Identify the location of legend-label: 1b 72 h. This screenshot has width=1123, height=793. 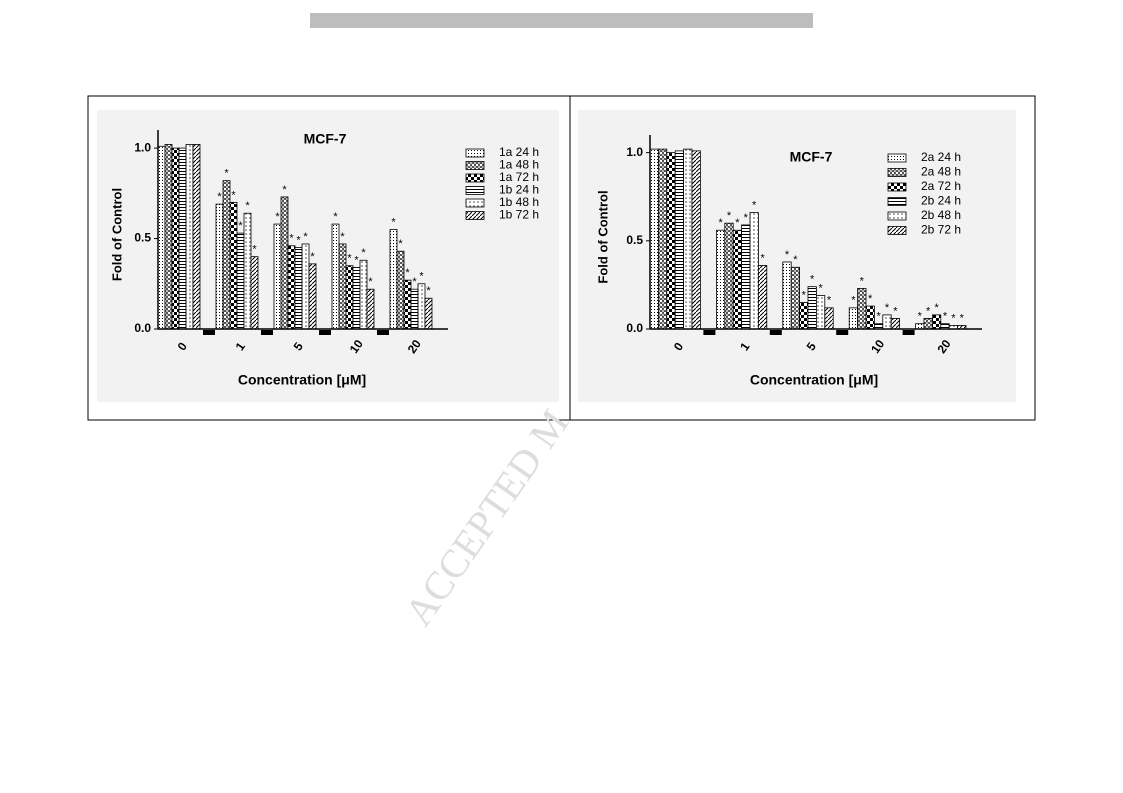
(519, 215).